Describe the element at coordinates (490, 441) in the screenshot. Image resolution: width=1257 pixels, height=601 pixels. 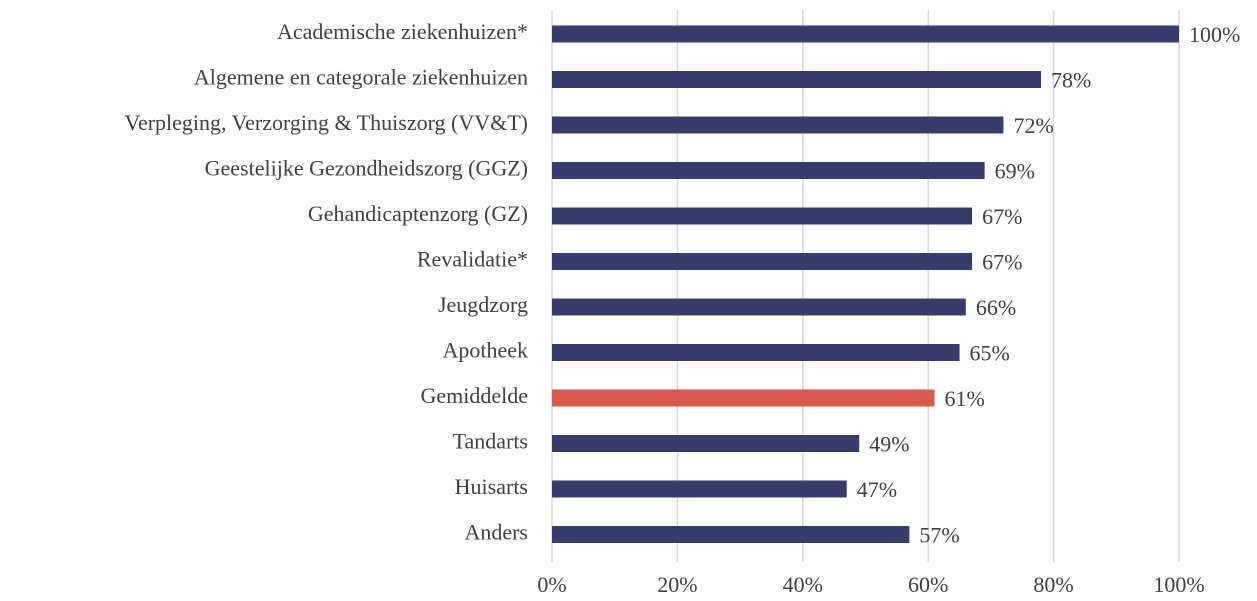
I see `category-label: Tandarts` at that location.